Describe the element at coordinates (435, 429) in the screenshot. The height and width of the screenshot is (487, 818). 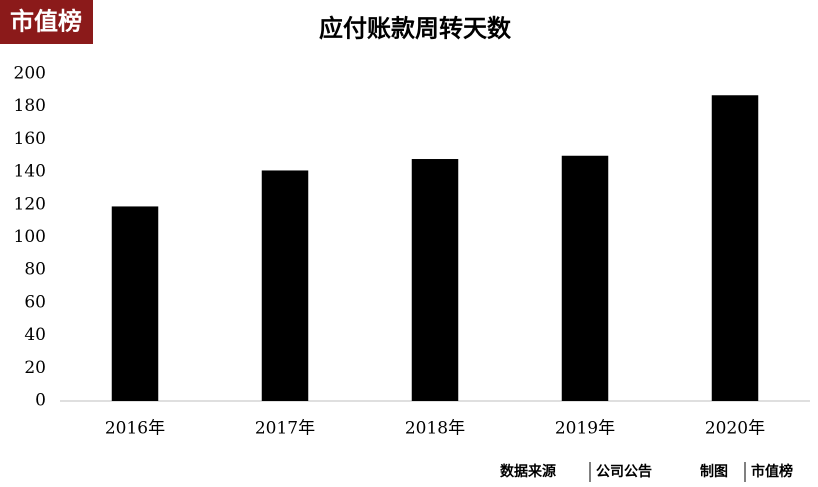
I see `x-tick-label: 2018年` at that location.